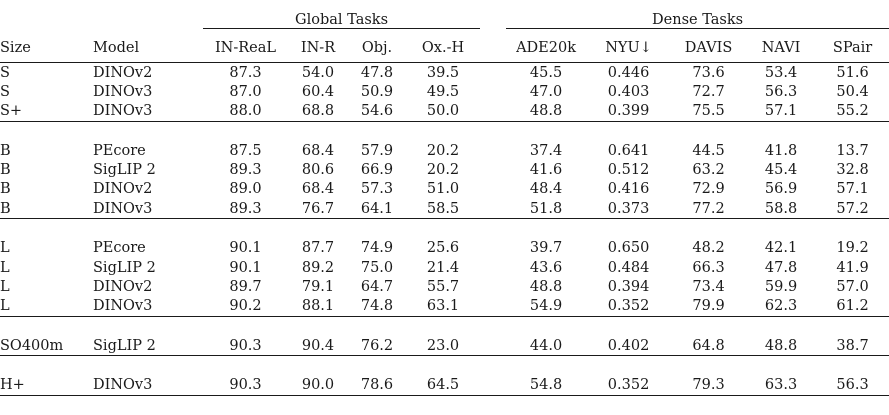  What do you see at coordinates (628, 385) in the screenshot?
I see `cell-nyu: 0.352` at bounding box center [628, 385].